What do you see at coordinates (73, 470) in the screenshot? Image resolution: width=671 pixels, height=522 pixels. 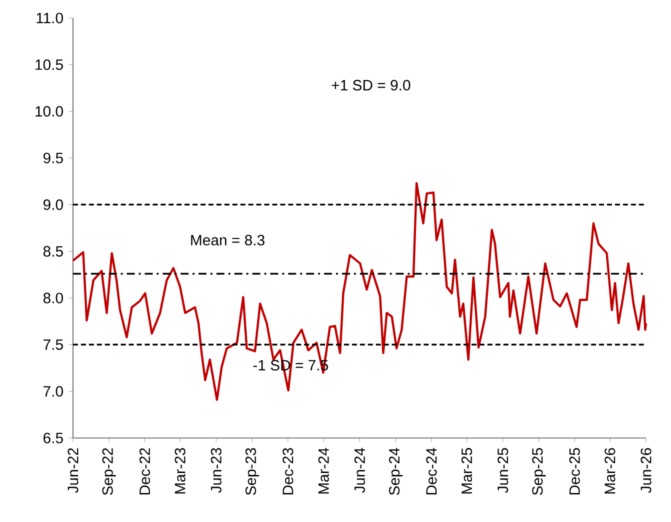 I see `x-tick-label: Jun-22` at bounding box center [73, 470].